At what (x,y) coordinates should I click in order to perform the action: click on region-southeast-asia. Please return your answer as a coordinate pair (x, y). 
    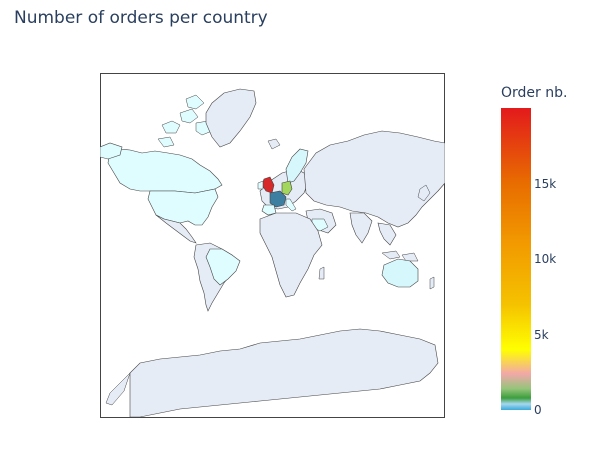
    Looking at the image, I should click on (387, 234).